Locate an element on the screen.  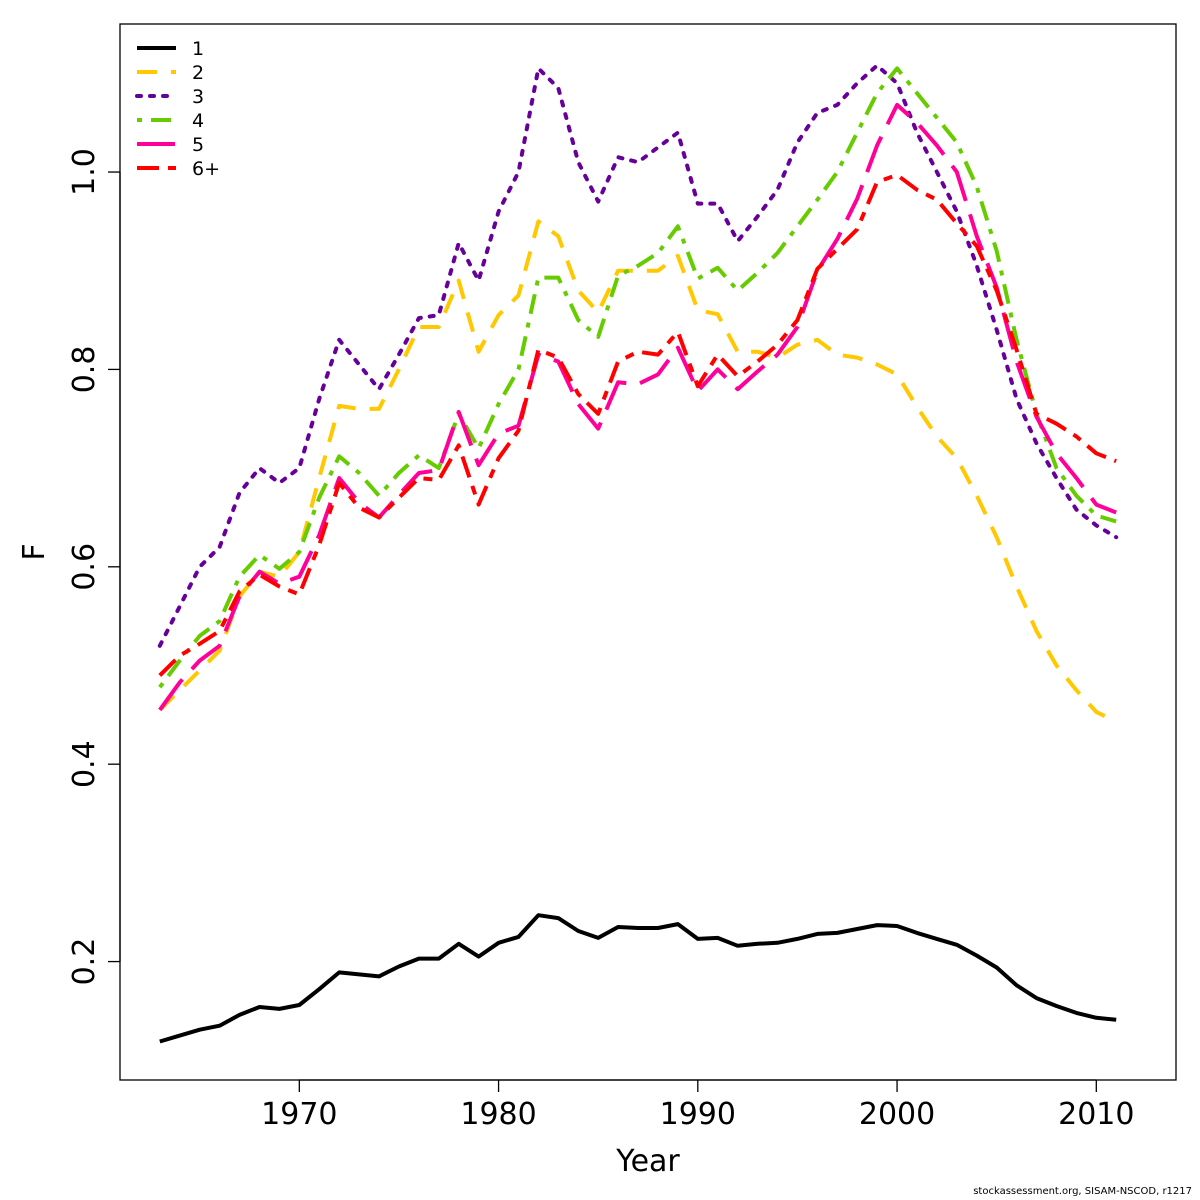
x-axis: 1970 1980 1990 2000 2010 is located at coordinates (697, 1105).